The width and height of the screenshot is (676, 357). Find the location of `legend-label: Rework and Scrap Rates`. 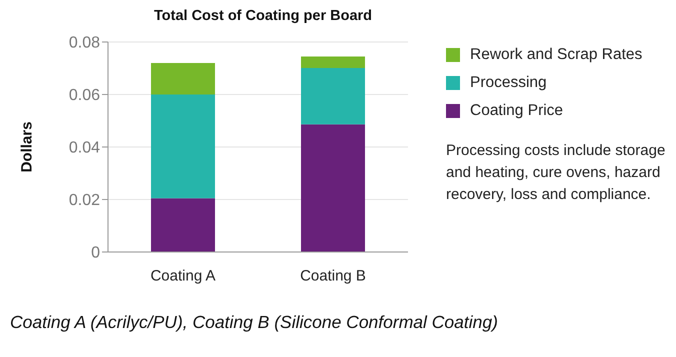

legend-label: Rework and Scrap Rates is located at coordinates (556, 55).